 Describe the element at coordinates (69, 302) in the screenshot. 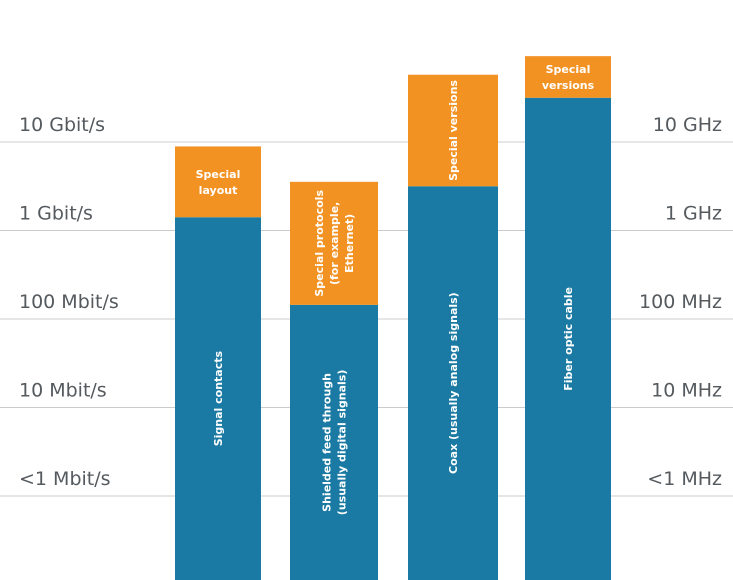

I see `data-rate-label: 100 Mbit/s` at that location.